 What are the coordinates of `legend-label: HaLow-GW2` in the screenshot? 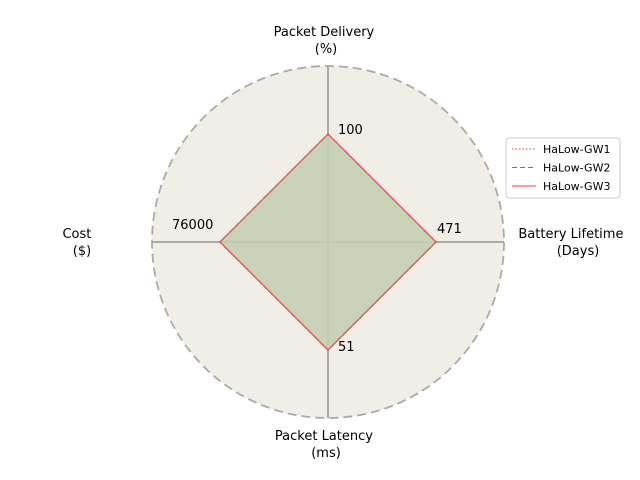 It's located at (576, 168).